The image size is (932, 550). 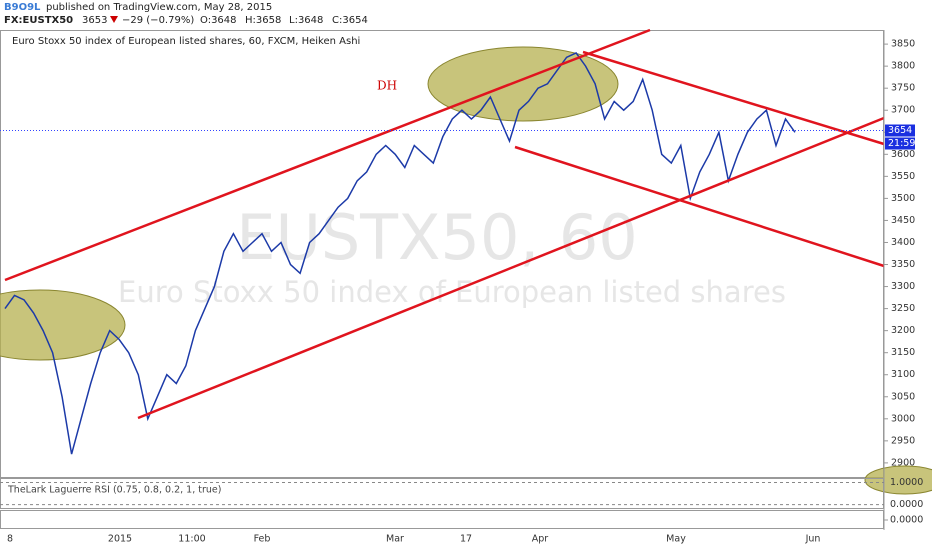 I want to click on countdown-box, so click(x=900, y=143).